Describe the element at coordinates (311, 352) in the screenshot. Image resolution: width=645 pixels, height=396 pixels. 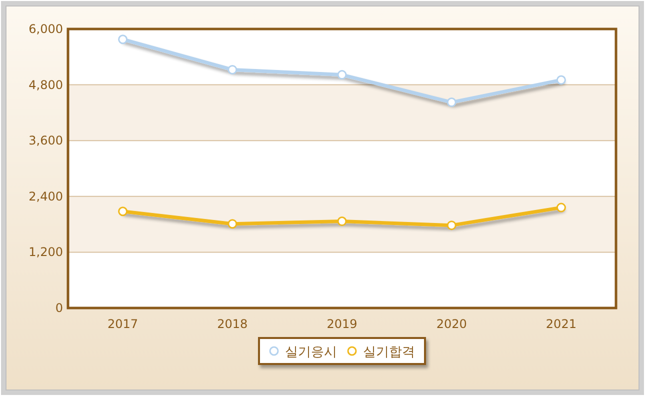
I see `legend-label: 실기응시` at that location.